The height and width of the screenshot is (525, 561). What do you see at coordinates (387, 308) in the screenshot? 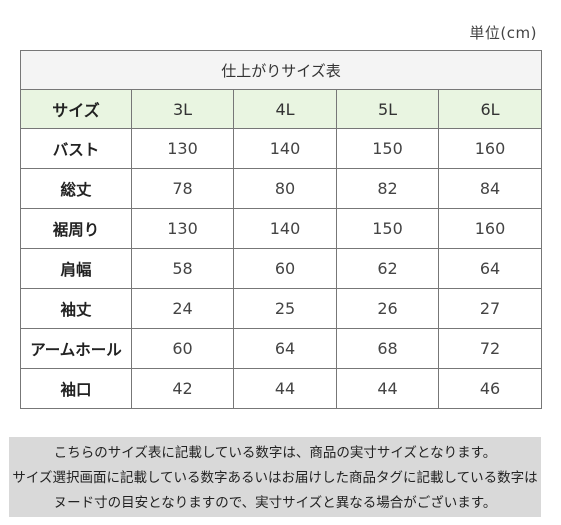
I see `table-cell: 26` at bounding box center [387, 308].